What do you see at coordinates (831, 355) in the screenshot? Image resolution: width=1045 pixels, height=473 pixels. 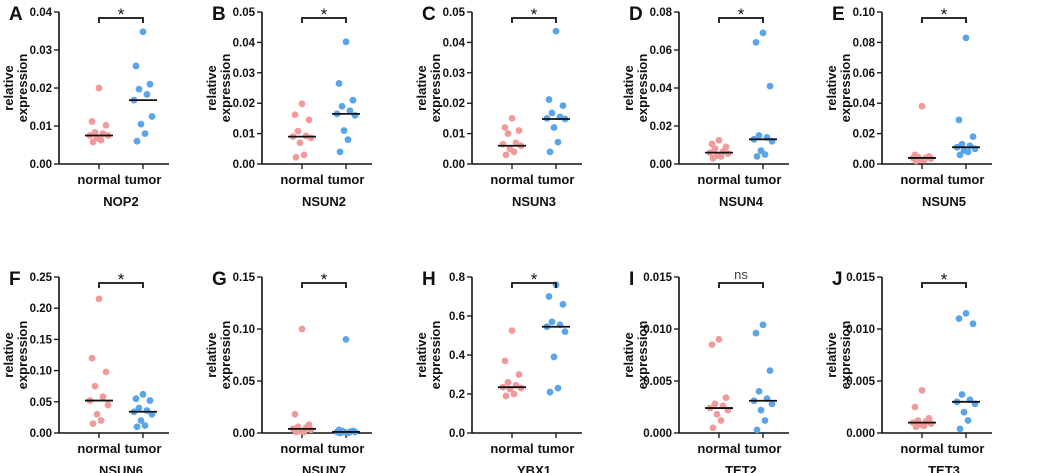 I see `panel-j-ylabel-line1: relative` at bounding box center [831, 355].